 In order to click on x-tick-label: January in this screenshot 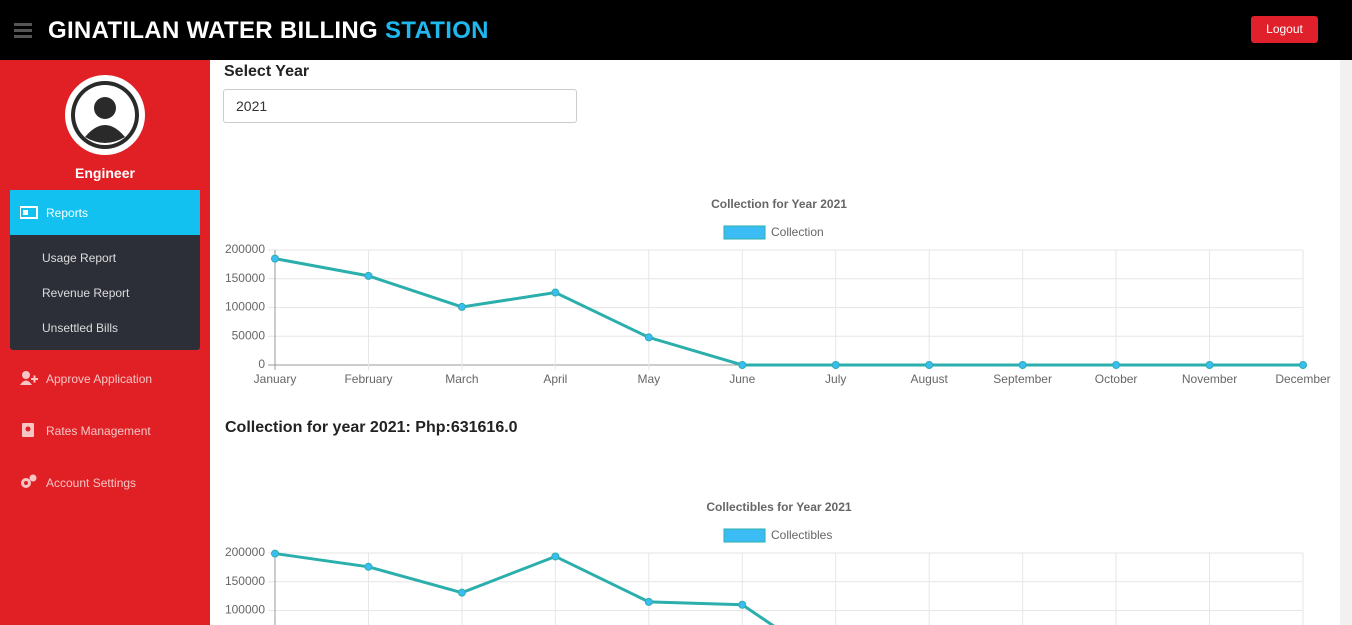, I will do `click(275, 379)`.